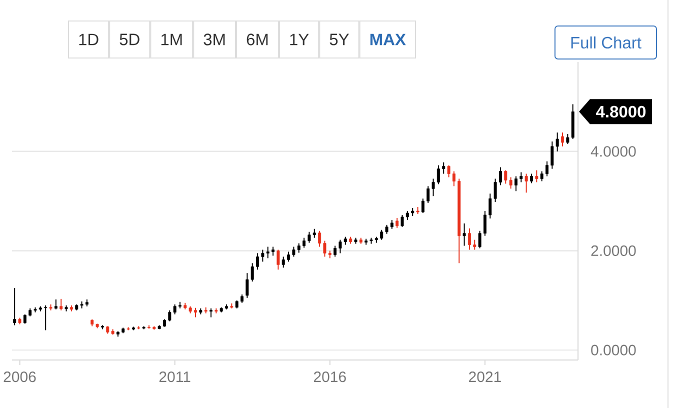  What do you see at coordinates (174, 377) in the screenshot?
I see `x-tick-label: 2011` at bounding box center [174, 377].